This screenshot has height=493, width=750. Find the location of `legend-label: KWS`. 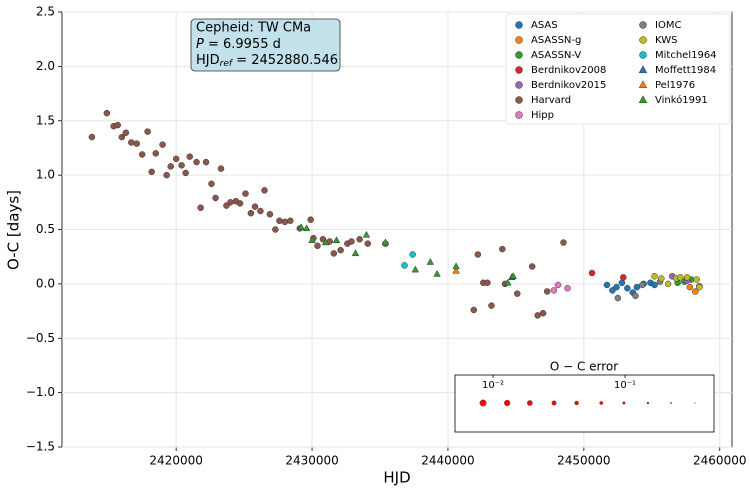

legend-label: KWS is located at coordinates (666, 40).